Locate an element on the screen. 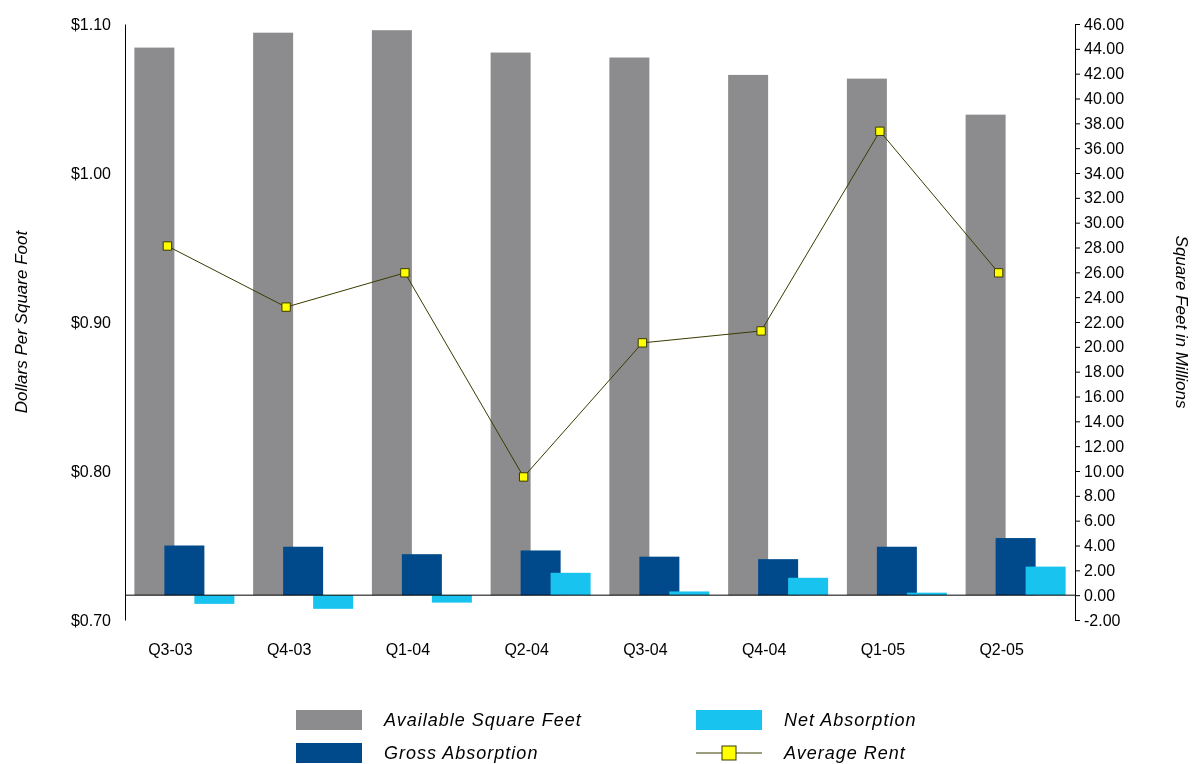 This screenshot has height=764, width=1194. y2-tick-label: 36.00 is located at coordinates (1104, 148).